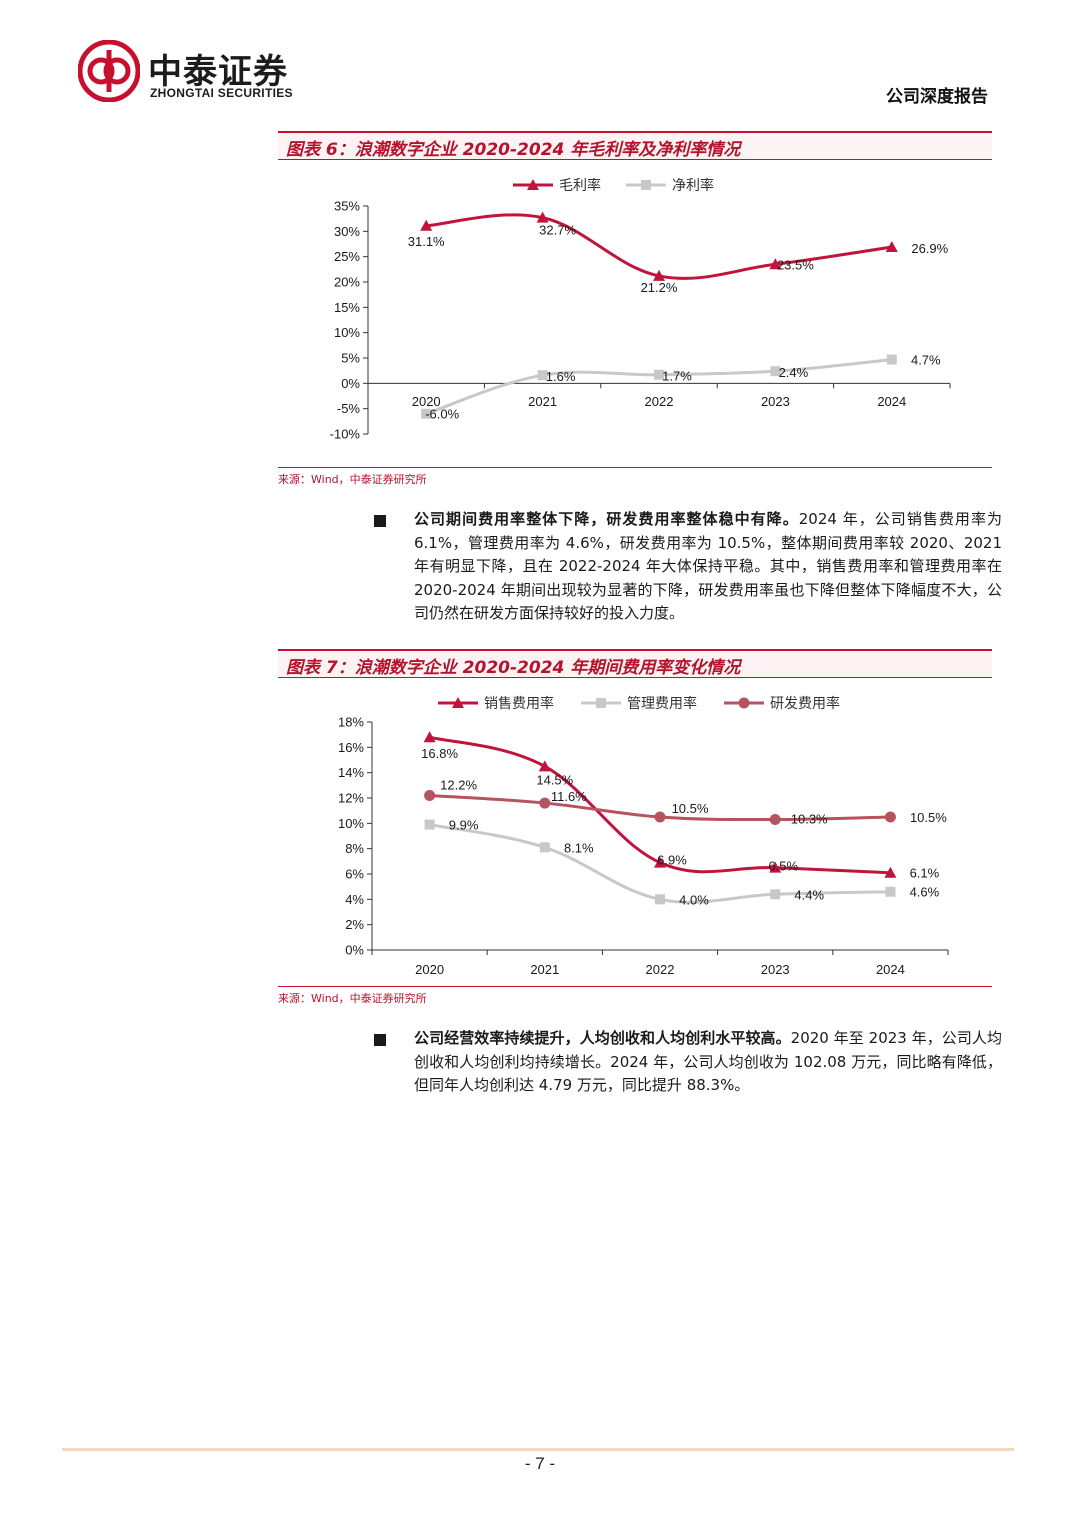 Image resolution: width=1080 pixels, height=1527 pixels. Describe the element at coordinates (351, 722) in the screenshot. I see `y-tick-label: 18%` at that location.